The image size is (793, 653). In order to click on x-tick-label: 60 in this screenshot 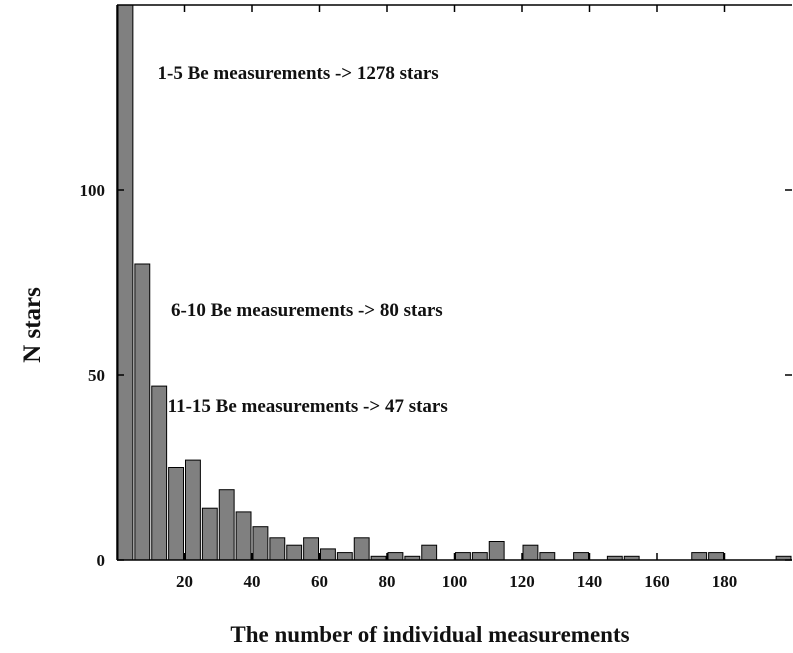, I will do `click(319, 581)`.